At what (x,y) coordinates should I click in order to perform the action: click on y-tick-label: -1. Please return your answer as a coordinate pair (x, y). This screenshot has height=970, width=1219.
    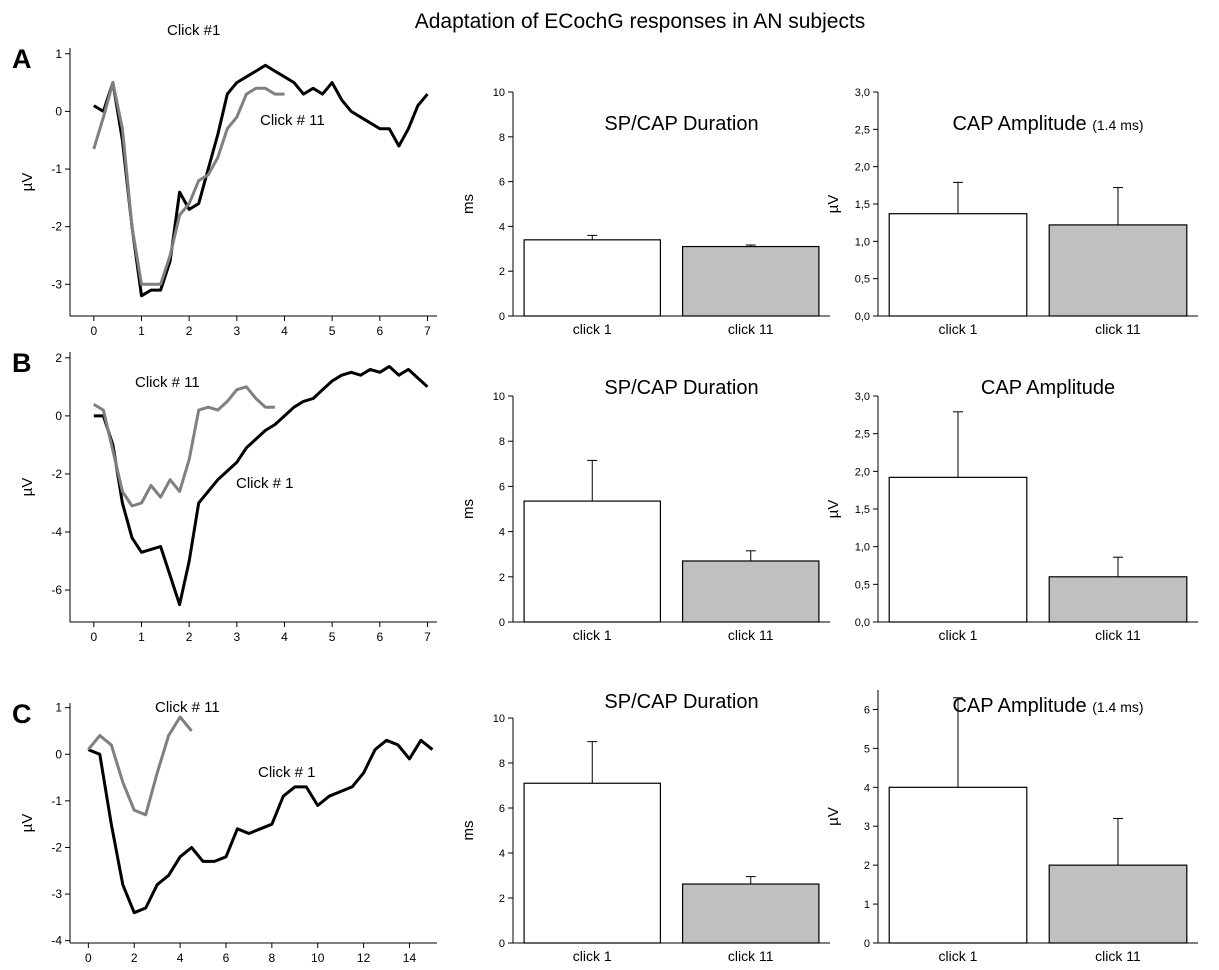
    Looking at the image, I should click on (56, 169).